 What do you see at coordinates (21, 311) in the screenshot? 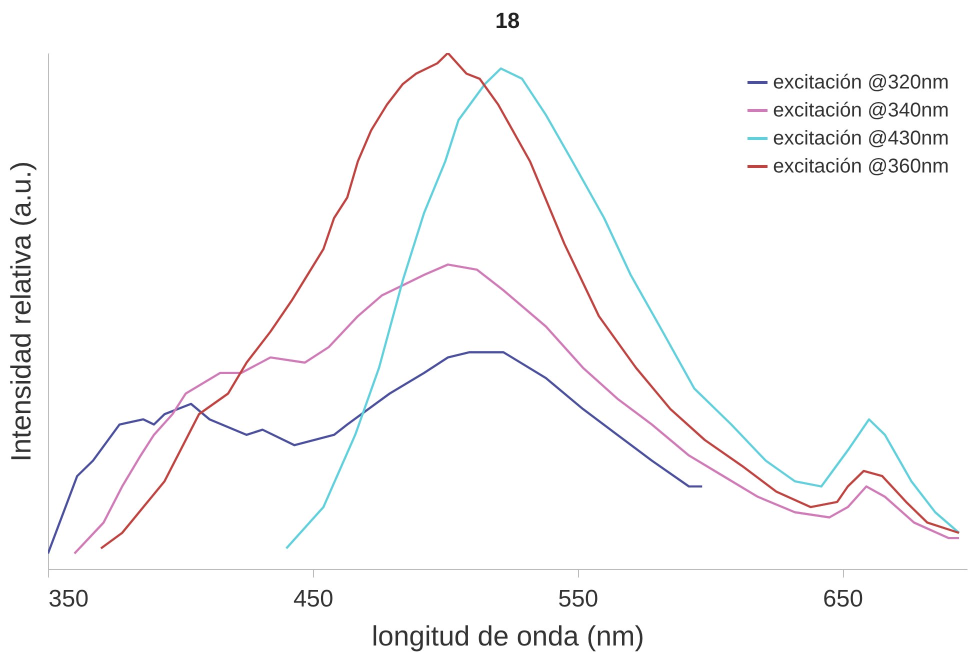
I see `y-axis-title: Intensidad relativa (a.u.)` at bounding box center [21, 311].